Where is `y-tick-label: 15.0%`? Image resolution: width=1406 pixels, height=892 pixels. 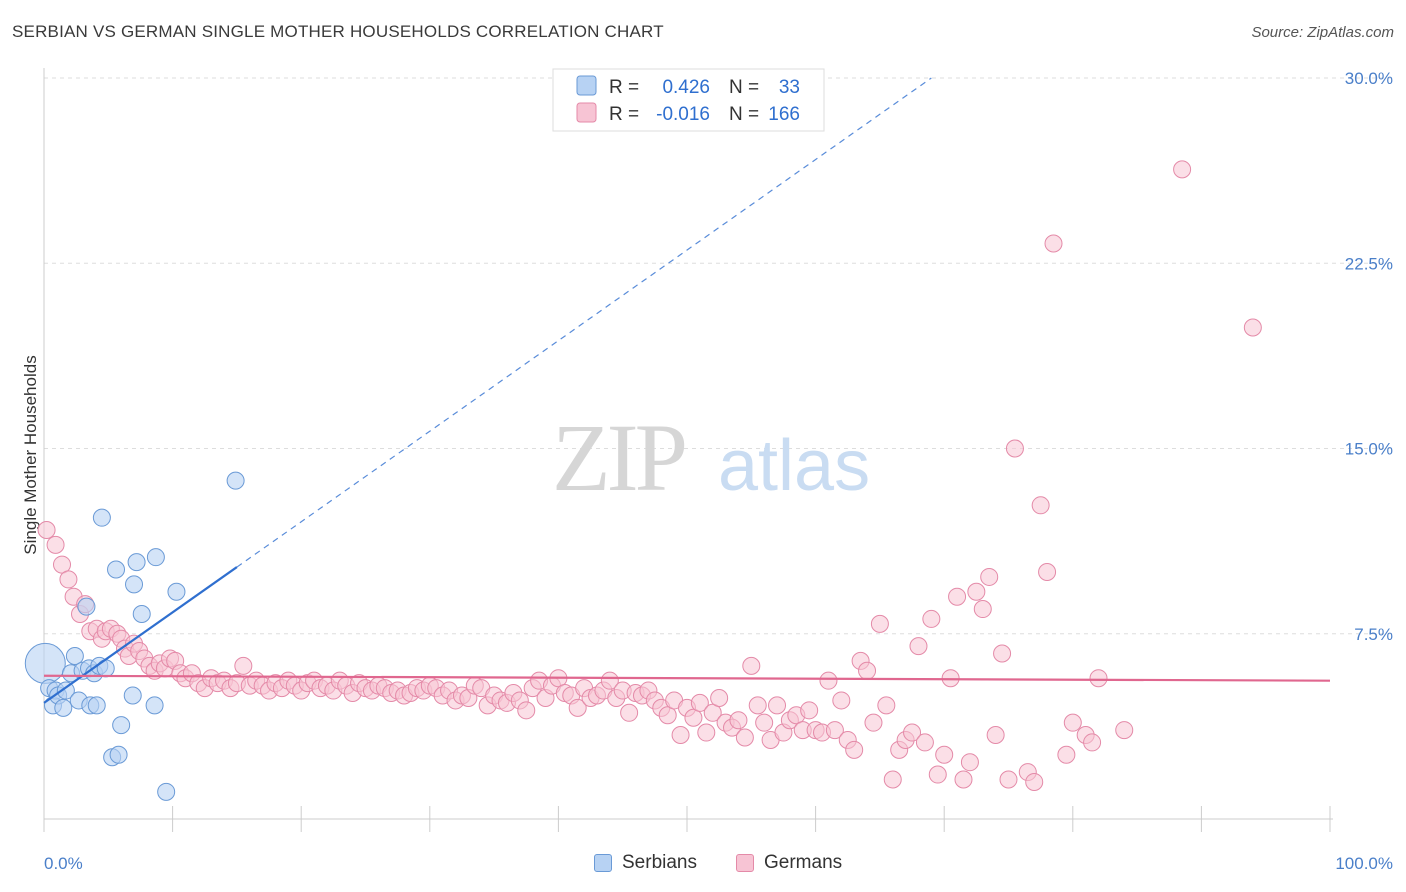
y-tick-label: 15.0% is located at coordinates (1369, 449).